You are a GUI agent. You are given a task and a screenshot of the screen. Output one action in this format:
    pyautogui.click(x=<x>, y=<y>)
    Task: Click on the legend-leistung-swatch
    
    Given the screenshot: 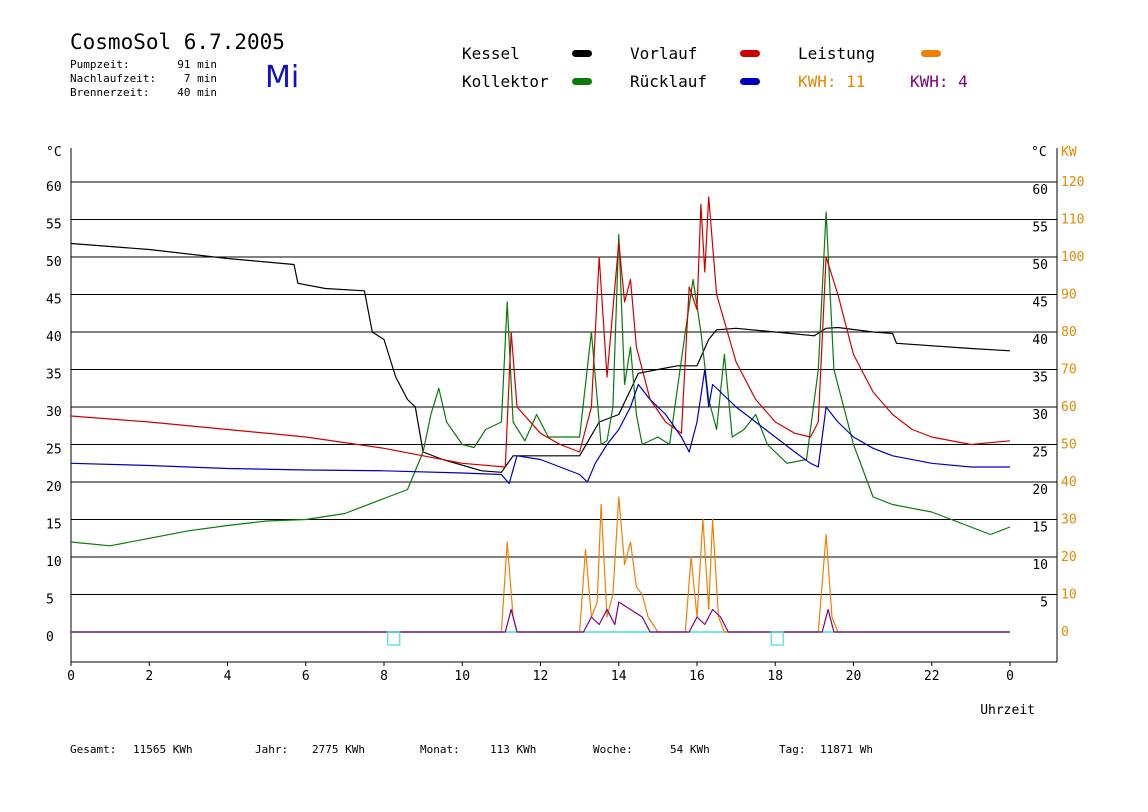 What is the action you would take?
    pyautogui.click(x=931, y=53)
    